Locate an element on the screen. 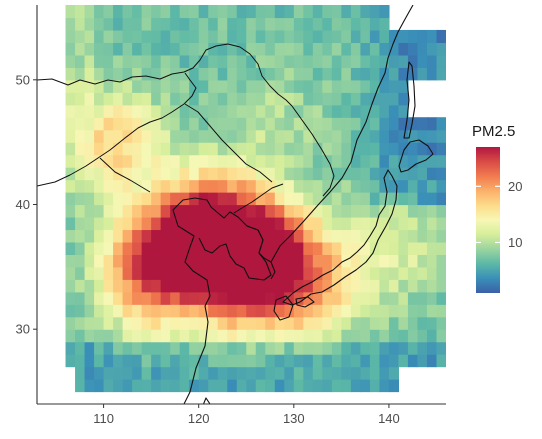 The image size is (542, 439). heatmap-cell-r6-c2 is located at coordinates (89, 311).